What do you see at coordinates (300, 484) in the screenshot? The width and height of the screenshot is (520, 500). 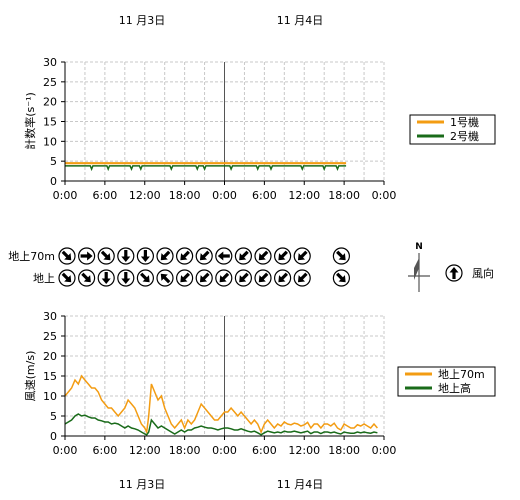 I see `date-label-day2-bottom: 11 月4日` at bounding box center [300, 484].